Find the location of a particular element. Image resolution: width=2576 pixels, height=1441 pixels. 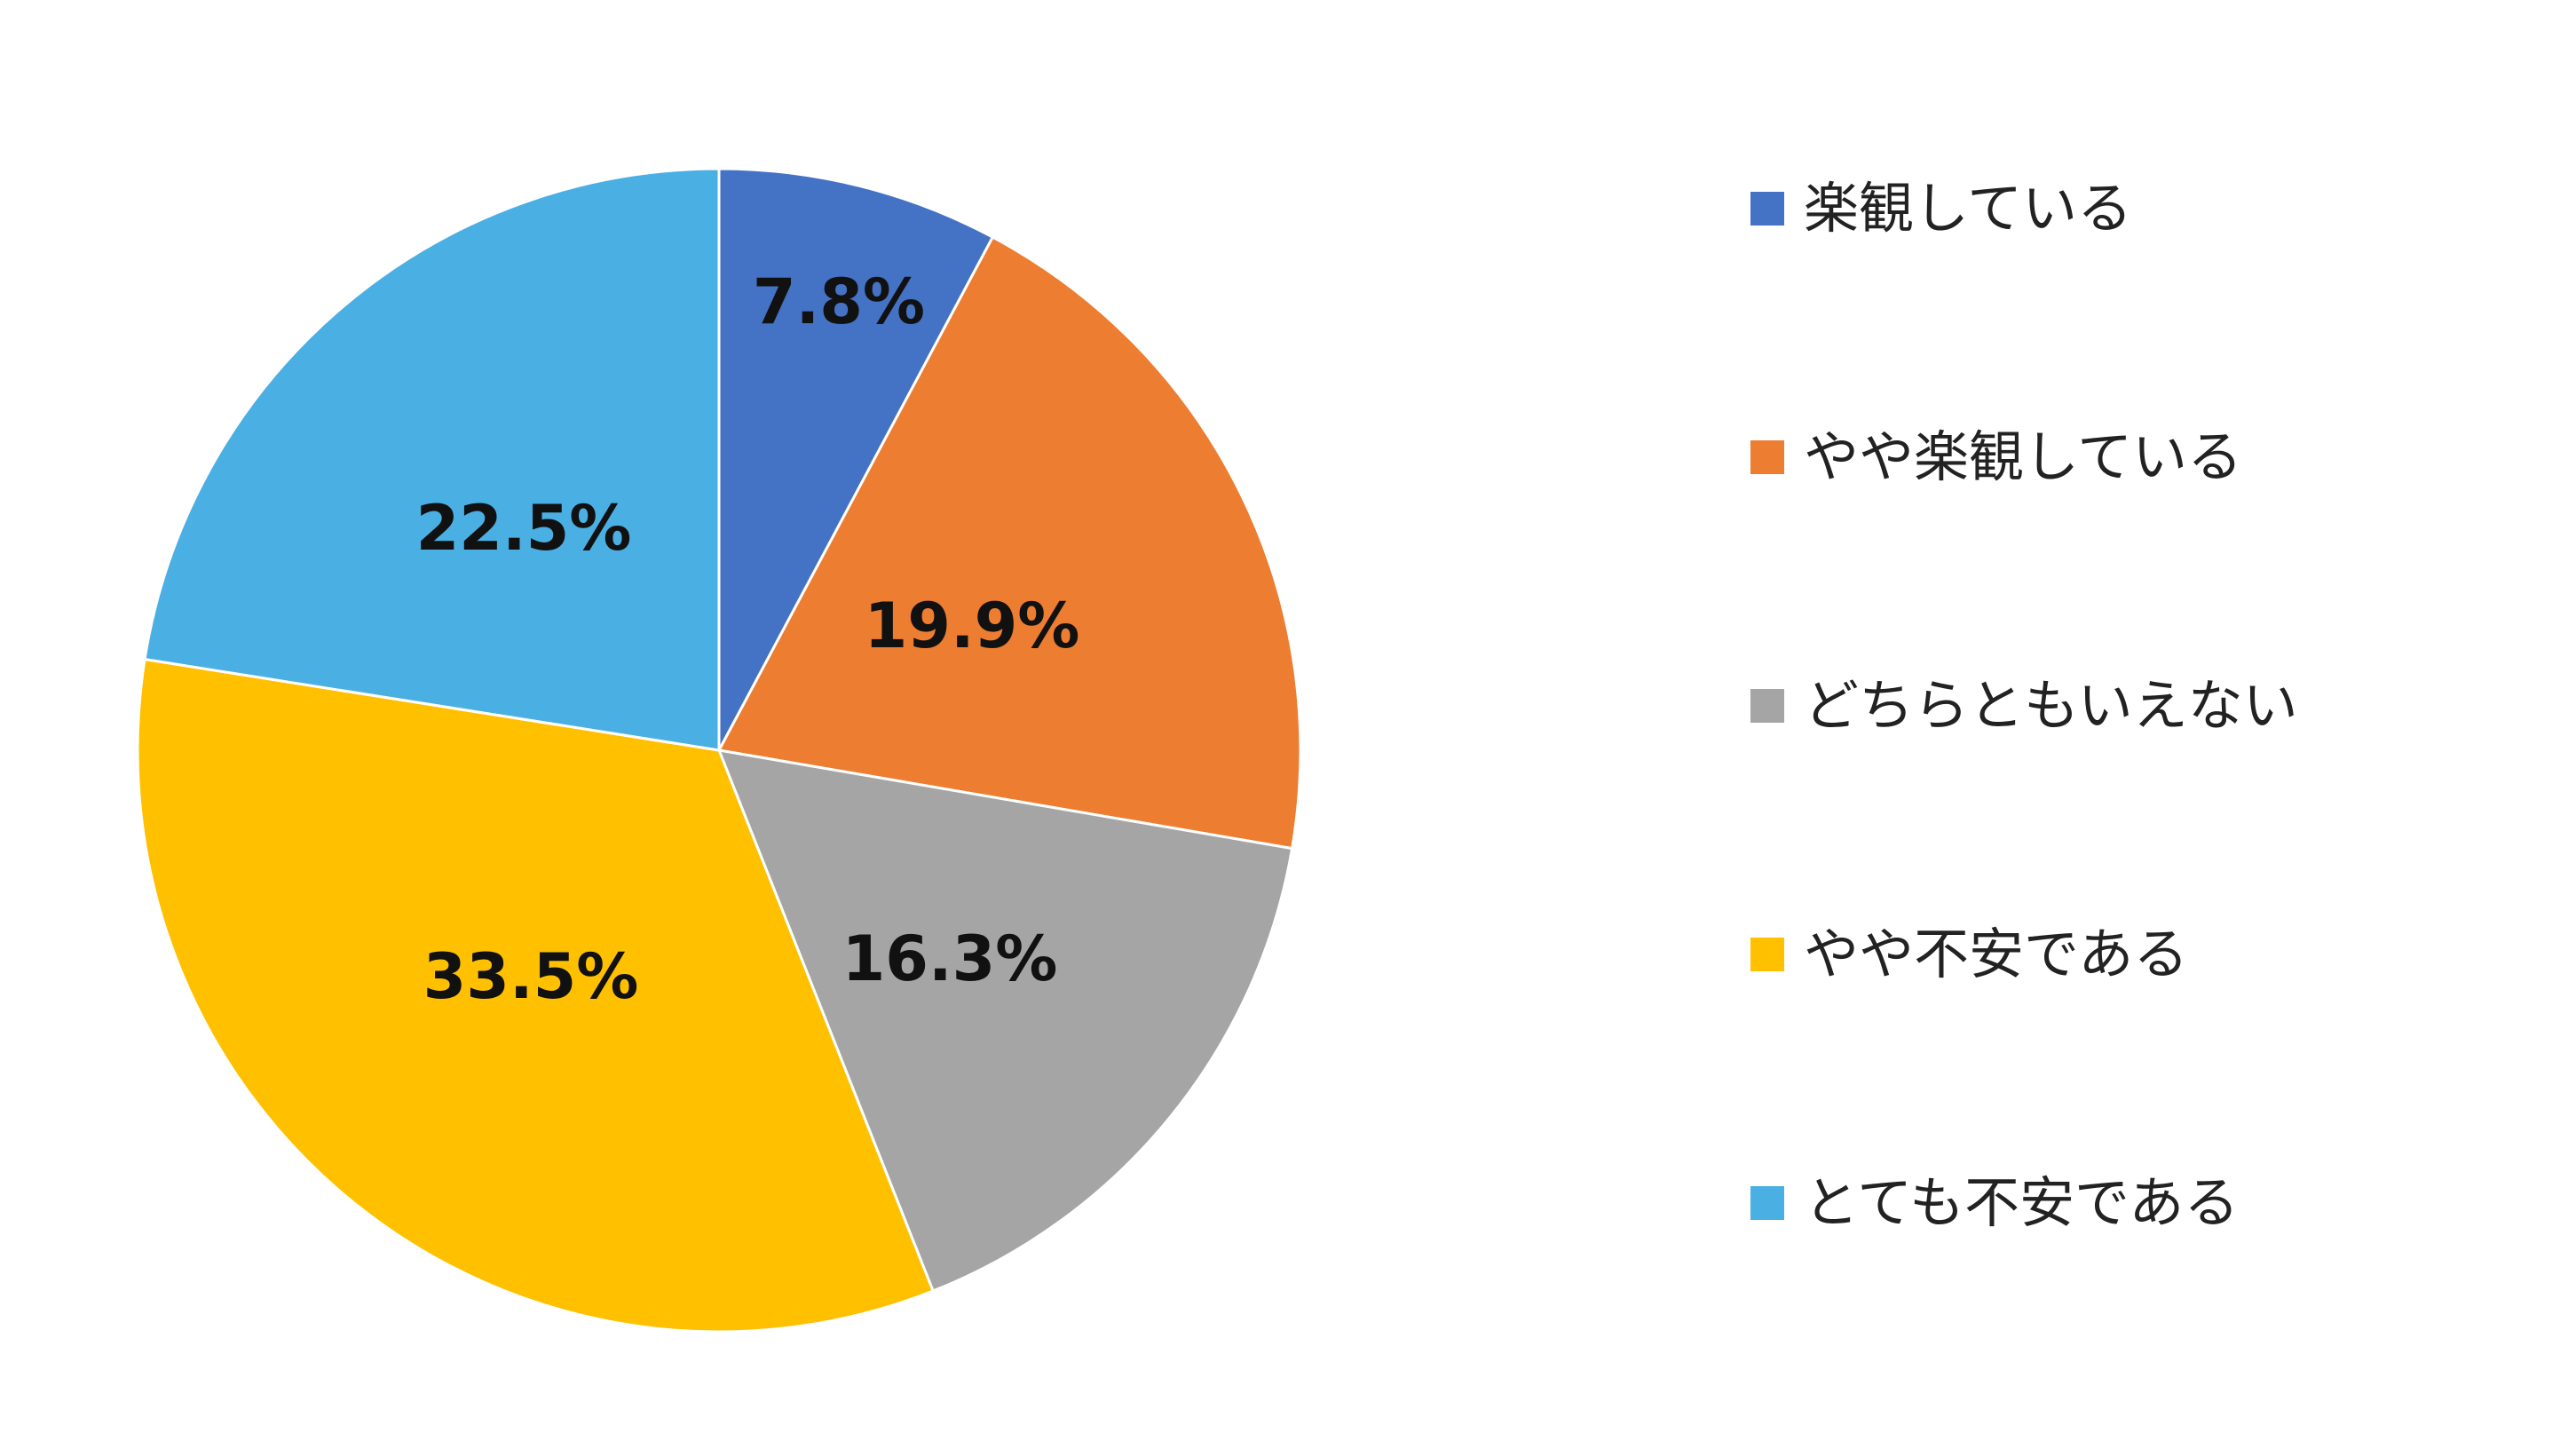

legend-item-3: どちらともいえない is located at coordinates (2024, 706).